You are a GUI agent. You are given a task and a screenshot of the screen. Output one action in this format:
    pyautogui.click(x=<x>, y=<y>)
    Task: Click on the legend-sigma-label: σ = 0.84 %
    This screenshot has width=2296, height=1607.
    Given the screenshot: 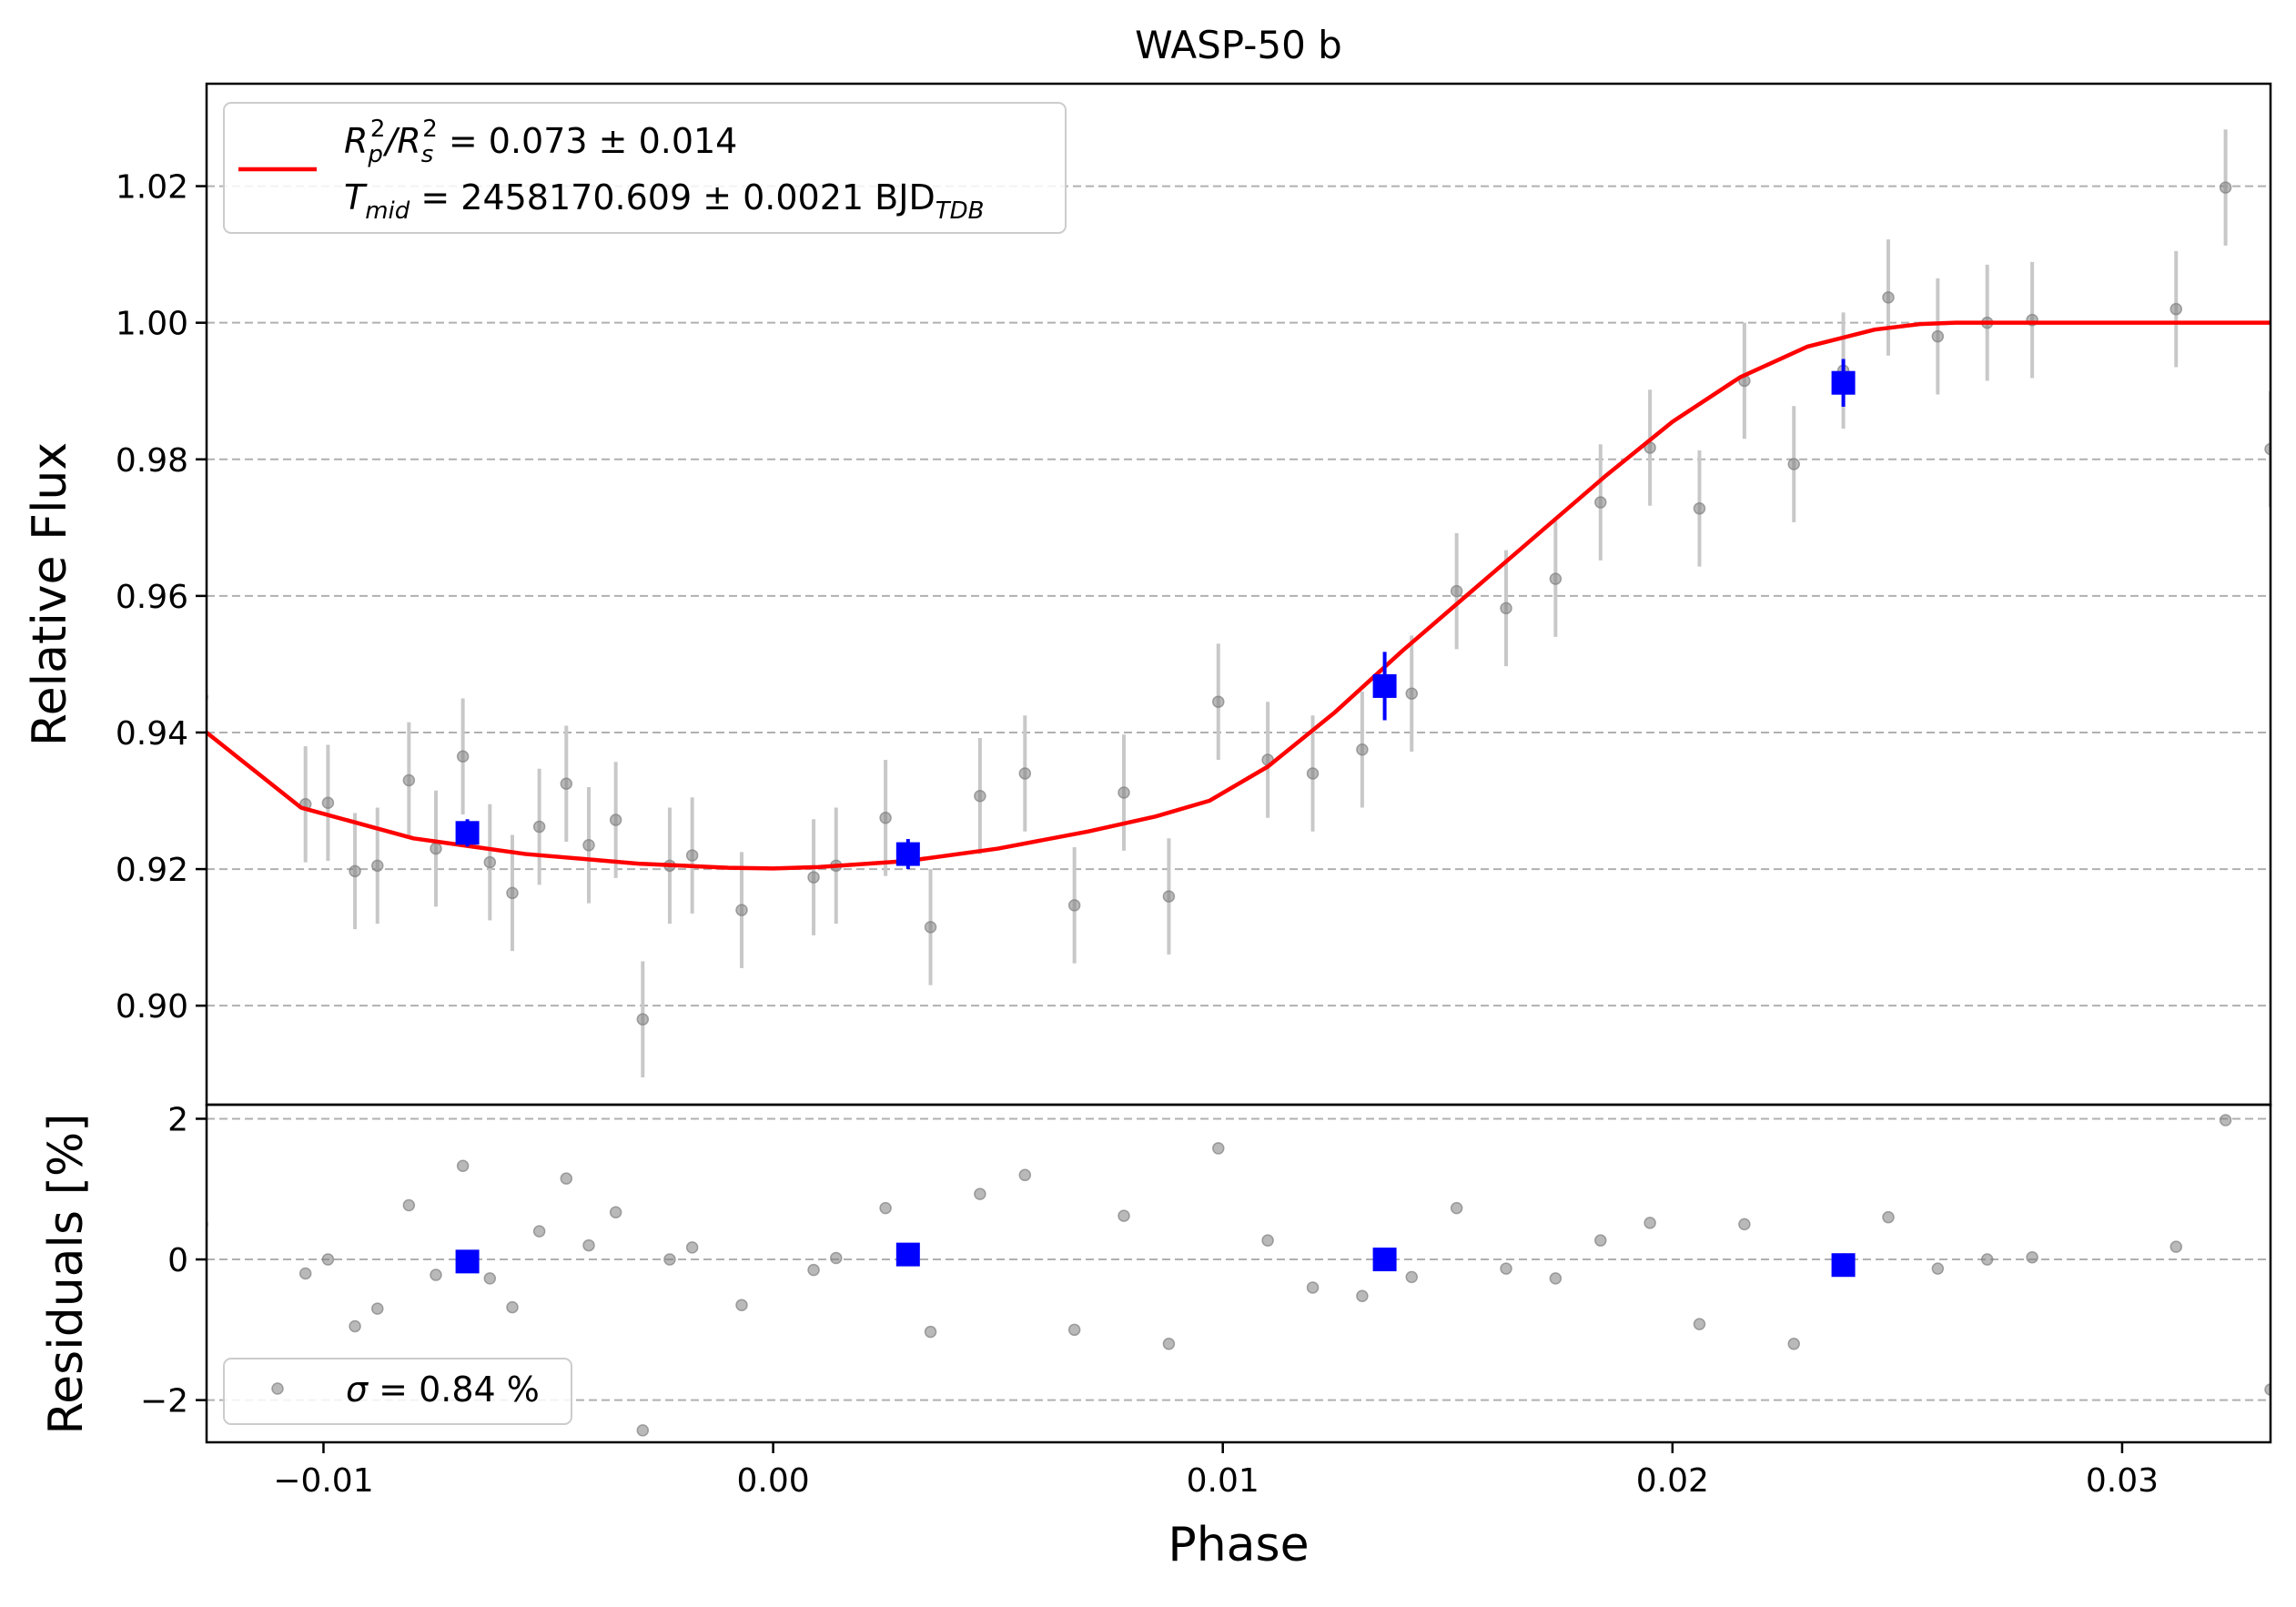 What is the action you would take?
    pyautogui.click(x=443, y=1390)
    